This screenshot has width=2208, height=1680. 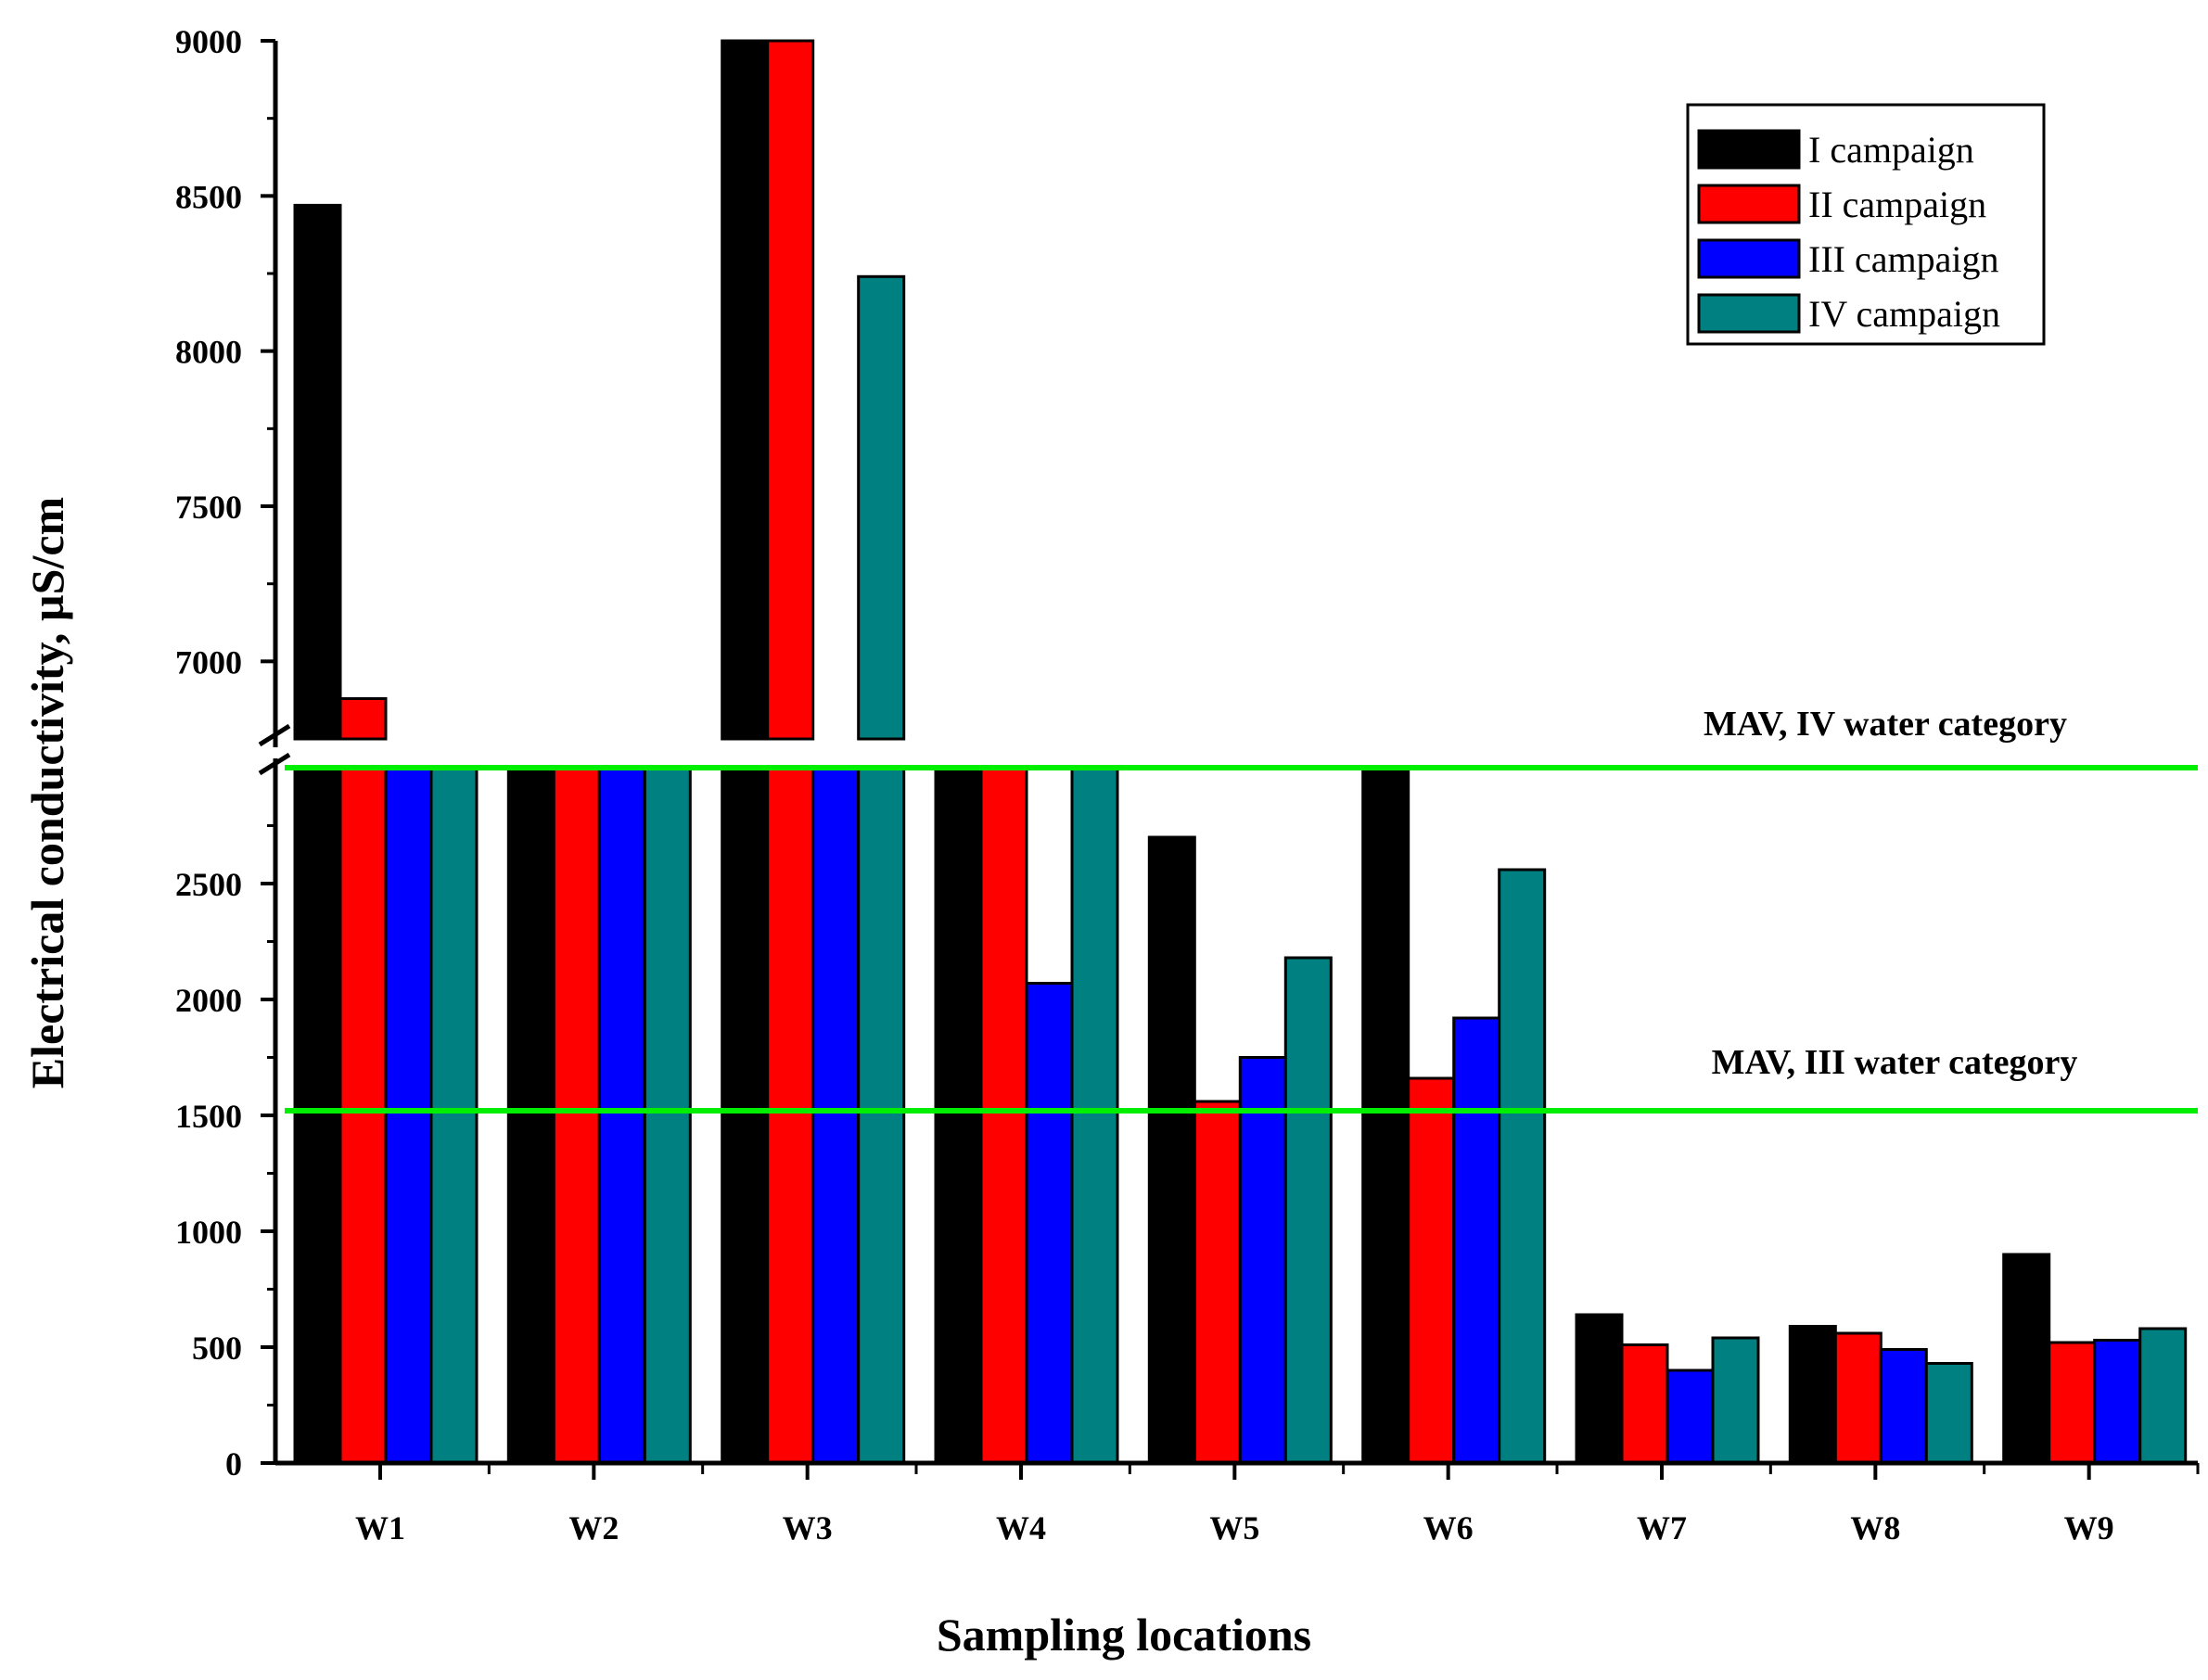 What do you see at coordinates (208, 196) in the screenshot?
I see `y-tick-label-8500: 8500` at bounding box center [208, 196].